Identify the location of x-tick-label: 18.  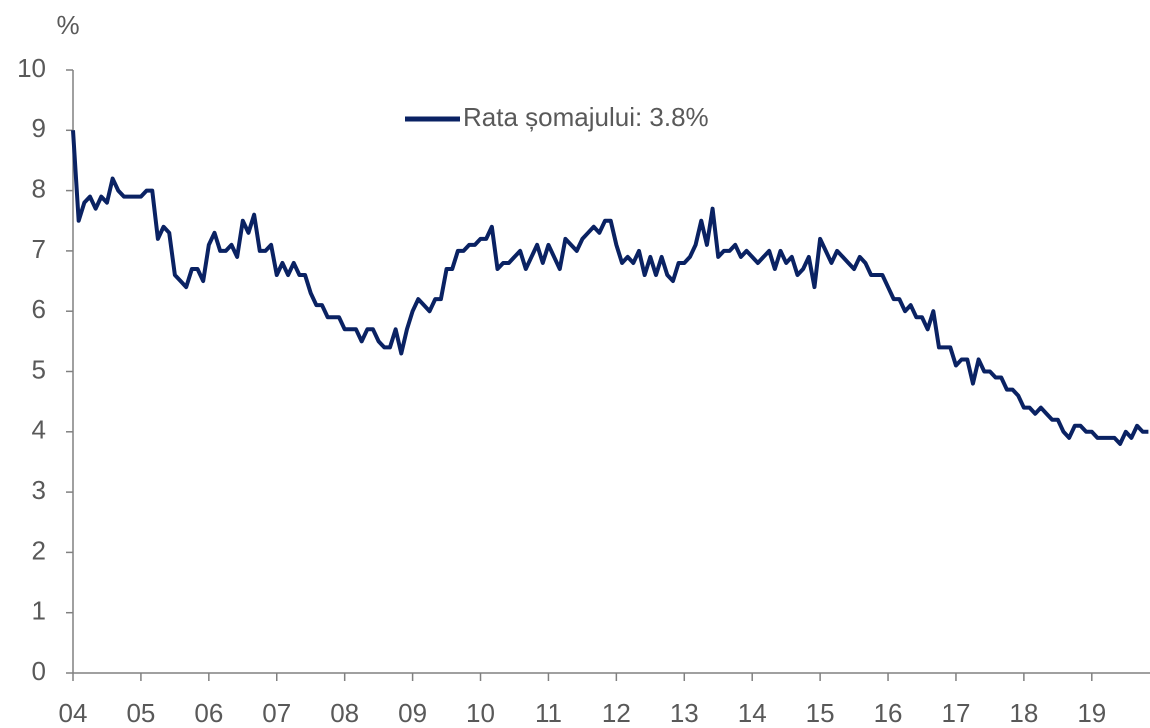
(1023, 713).